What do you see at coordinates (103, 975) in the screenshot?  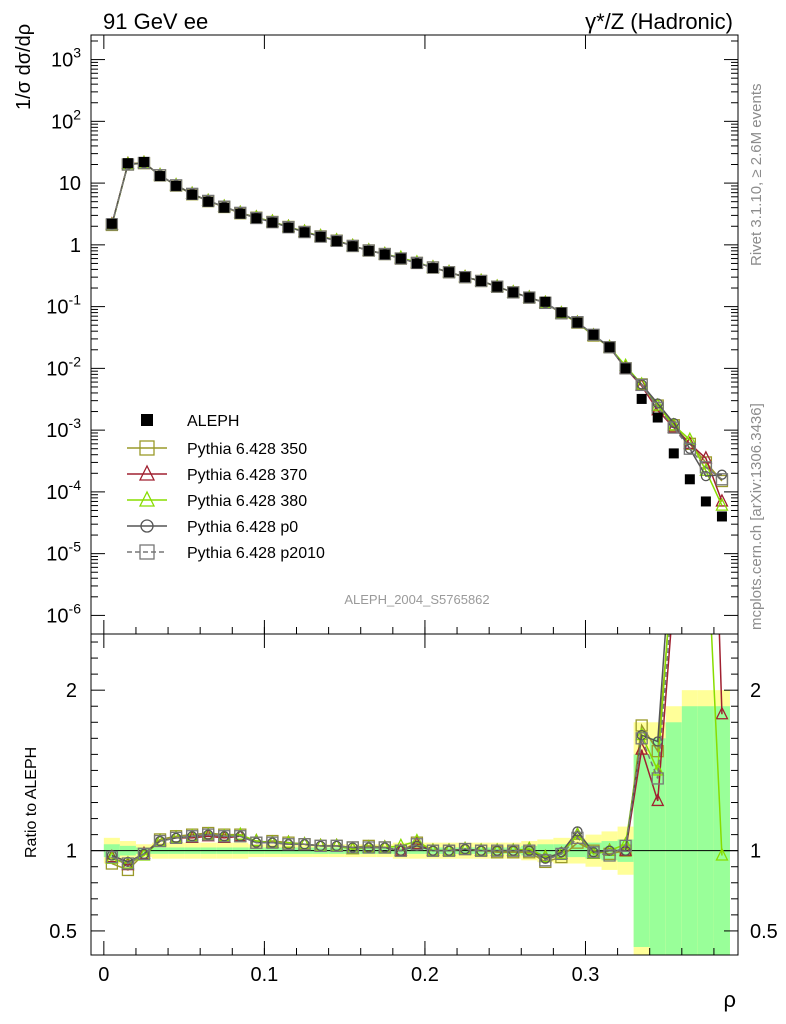 I see `x-tick-label: 0` at bounding box center [103, 975].